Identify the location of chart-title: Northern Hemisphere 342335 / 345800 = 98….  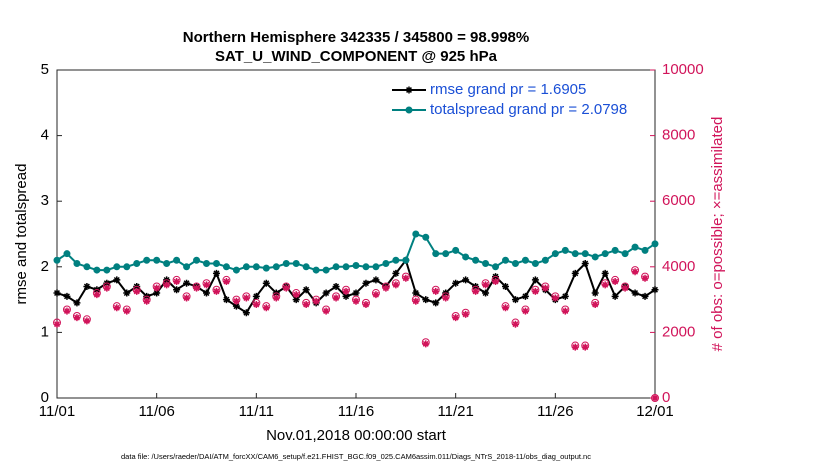
(356, 37).